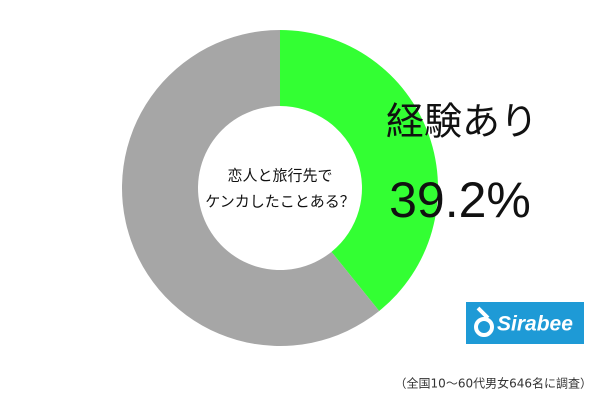 This screenshot has height=400, width=600. Describe the element at coordinates (493, 383) in the screenshot. I see `note: （全国10～60代男女646名に調査）` at that location.